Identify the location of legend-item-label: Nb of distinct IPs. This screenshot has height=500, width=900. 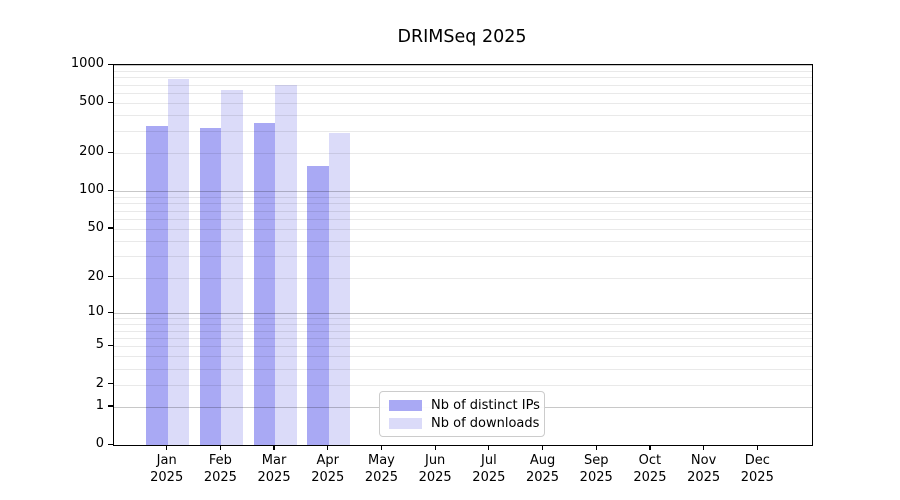
(485, 405).